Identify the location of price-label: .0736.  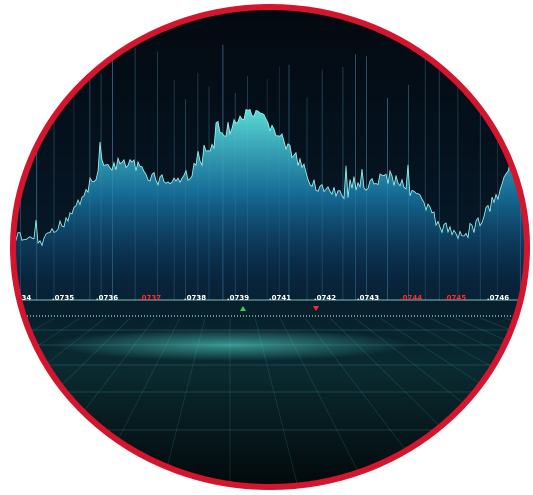
(107, 298).